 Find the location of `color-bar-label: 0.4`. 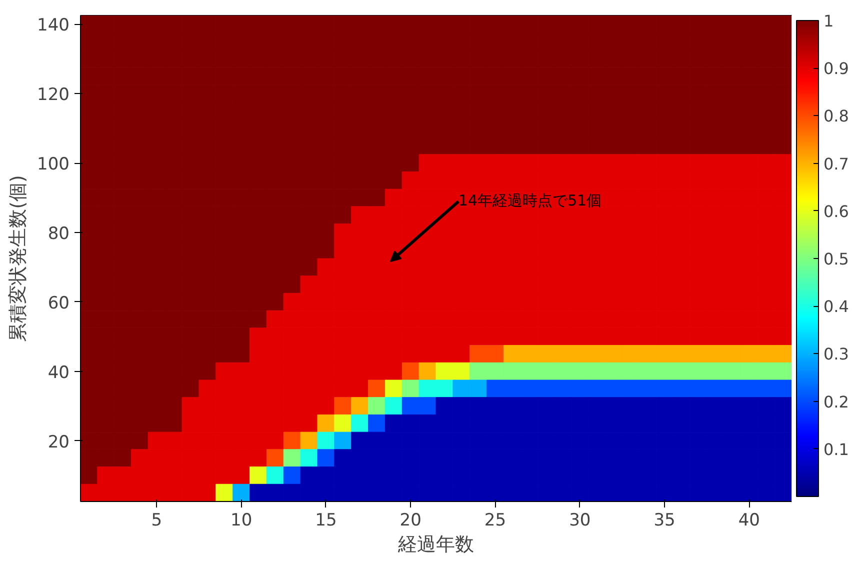

color-bar-label: 0.4 is located at coordinates (836, 306).